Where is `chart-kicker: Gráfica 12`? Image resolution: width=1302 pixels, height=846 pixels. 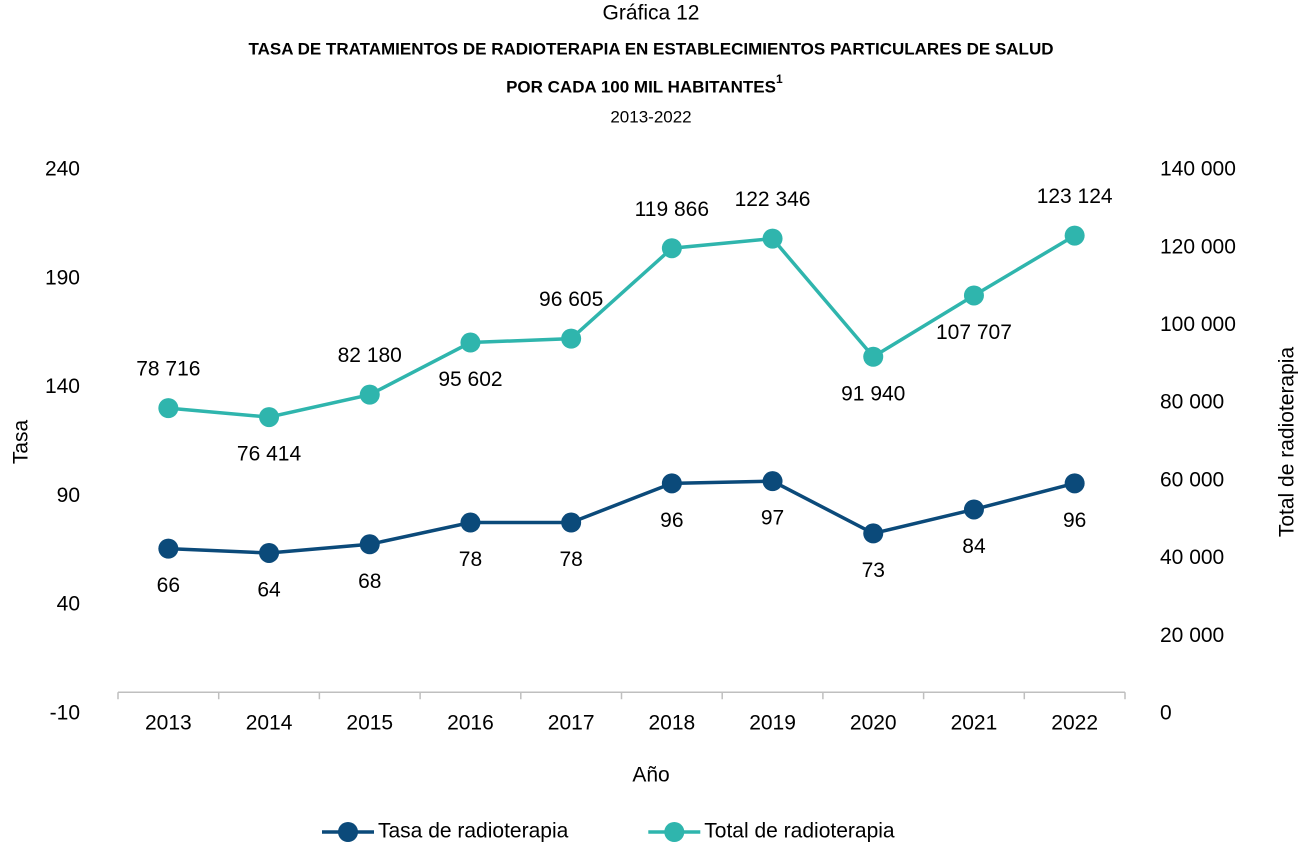 chart-kicker: Gráfica 12 is located at coordinates (651, 13).